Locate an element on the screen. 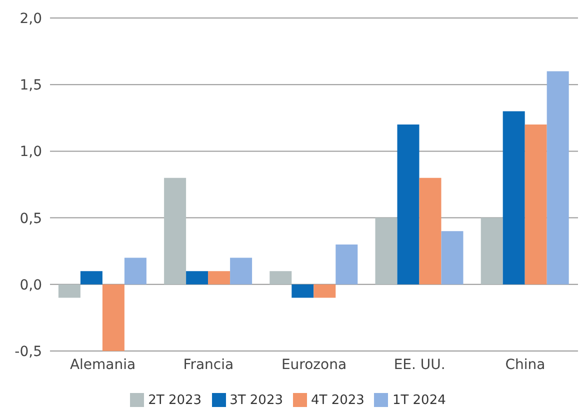 The height and width of the screenshot is (415, 585). legend-label: 1T 2024 is located at coordinates (419, 400).